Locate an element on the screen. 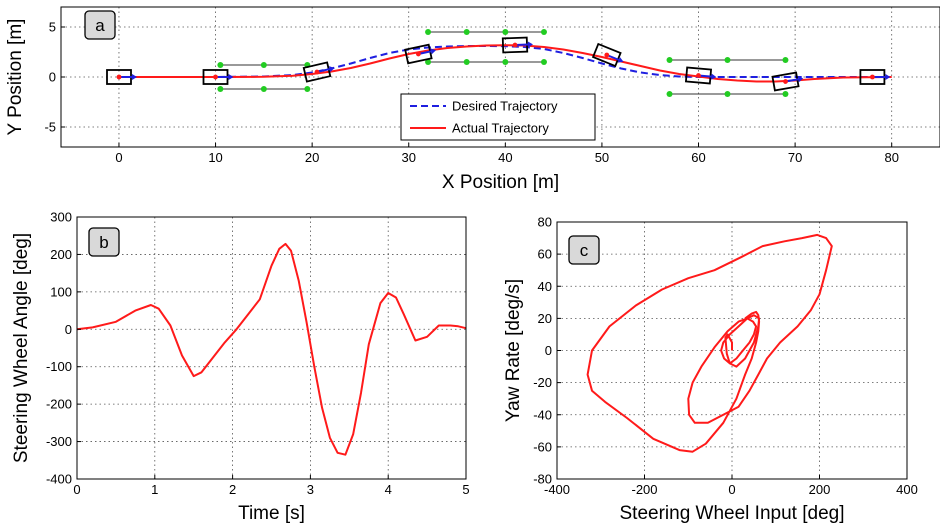 The width and height of the screenshot is (940, 527). y-tick-label: -60 is located at coordinates (542, 446).